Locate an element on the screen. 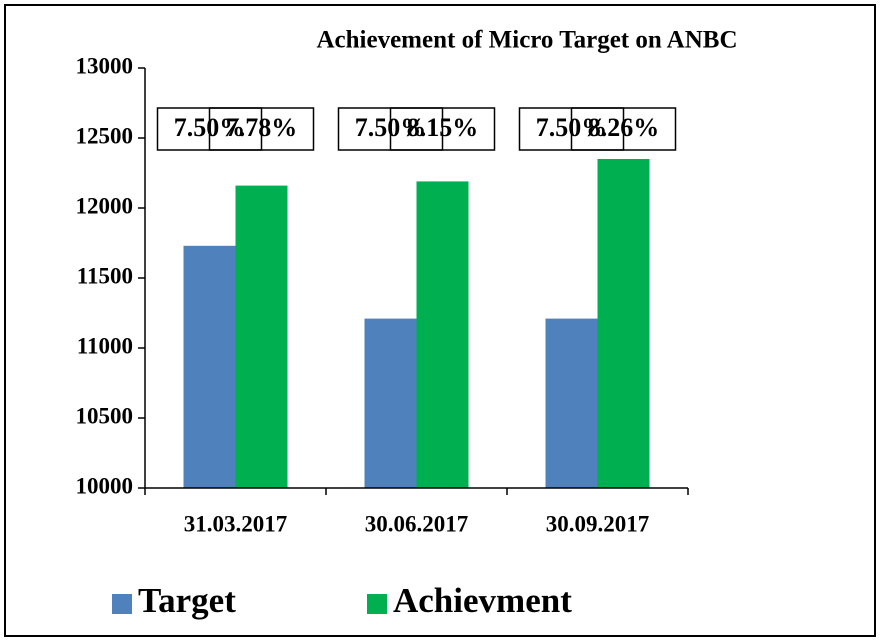  annotation: 8.26% is located at coordinates (624, 127).